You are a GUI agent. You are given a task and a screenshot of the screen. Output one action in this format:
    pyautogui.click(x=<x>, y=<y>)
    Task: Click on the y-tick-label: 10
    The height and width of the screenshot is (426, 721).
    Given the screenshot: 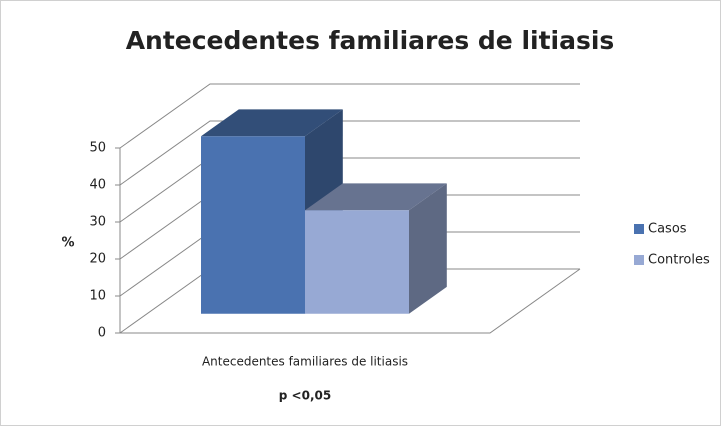 What is the action you would take?
    pyautogui.click(x=97, y=296)
    